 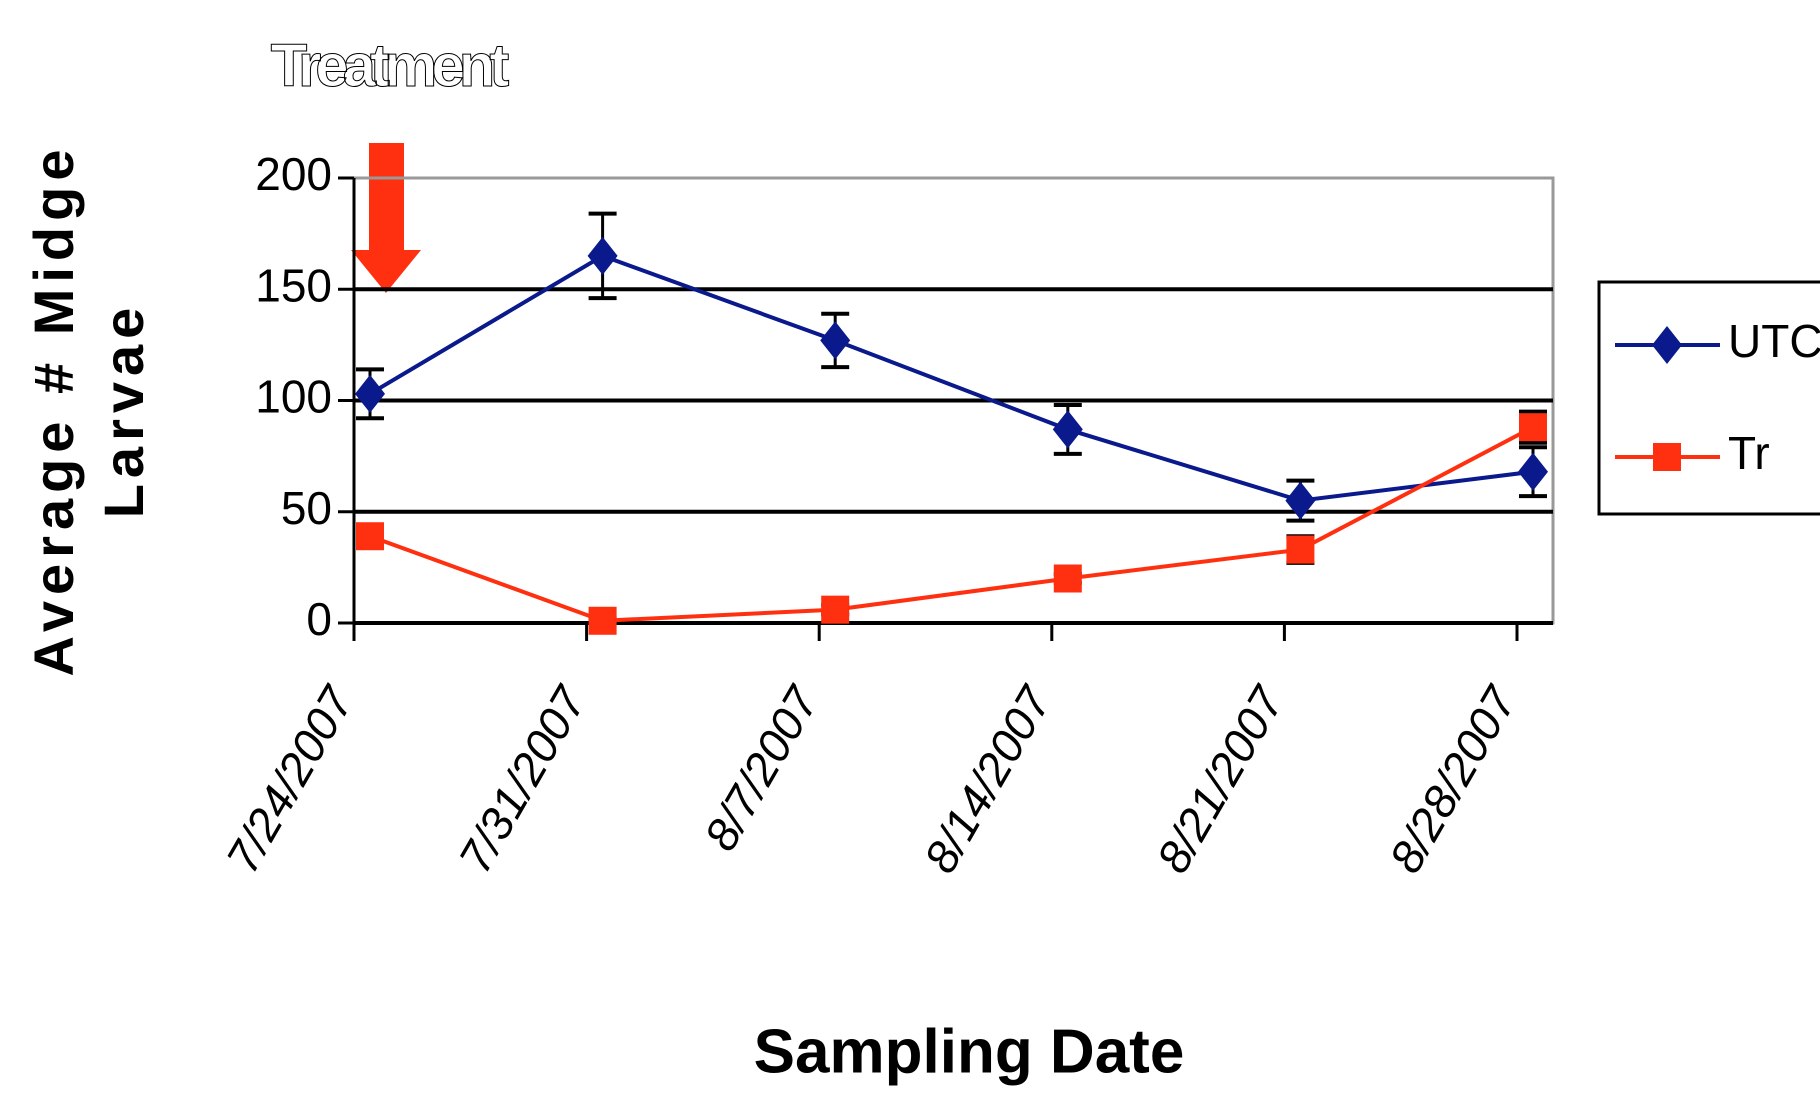 What do you see at coordinates (522, 779) in the screenshot?
I see `x-tick-label: 7/31/2007` at bounding box center [522, 779].